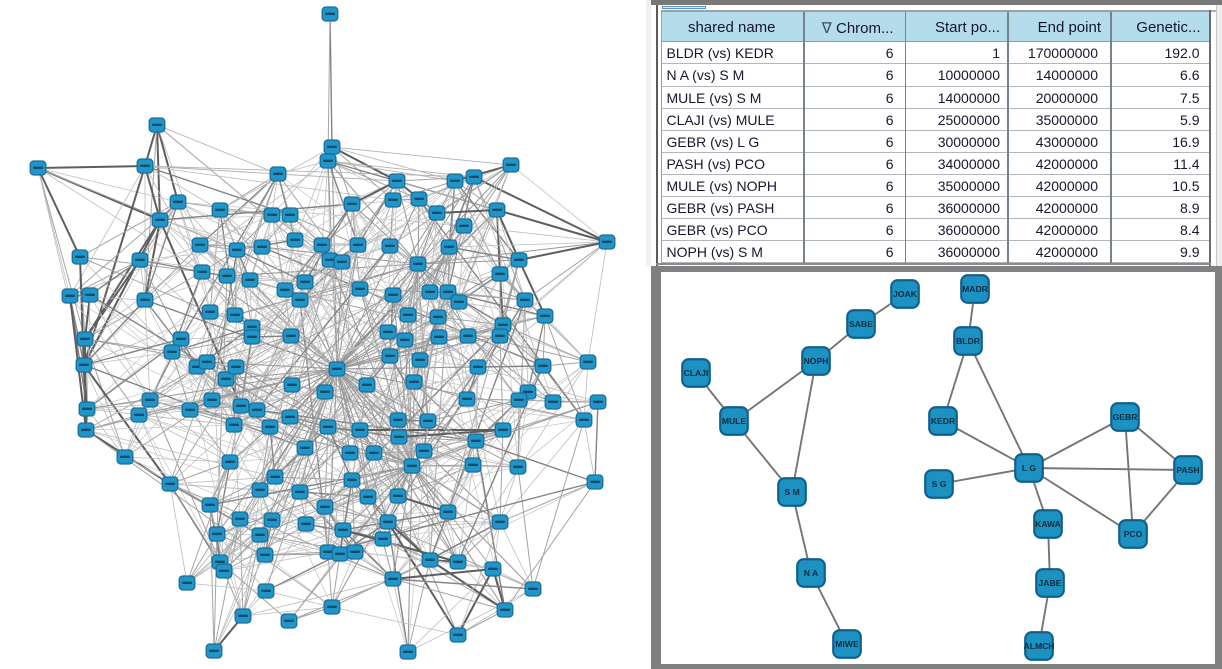 The height and width of the screenshot is (669, 1222). What do you see at coordinates (943, 421) in the screenshot?
I see `svg-text: KEDR` at bounding box center [943, 421].